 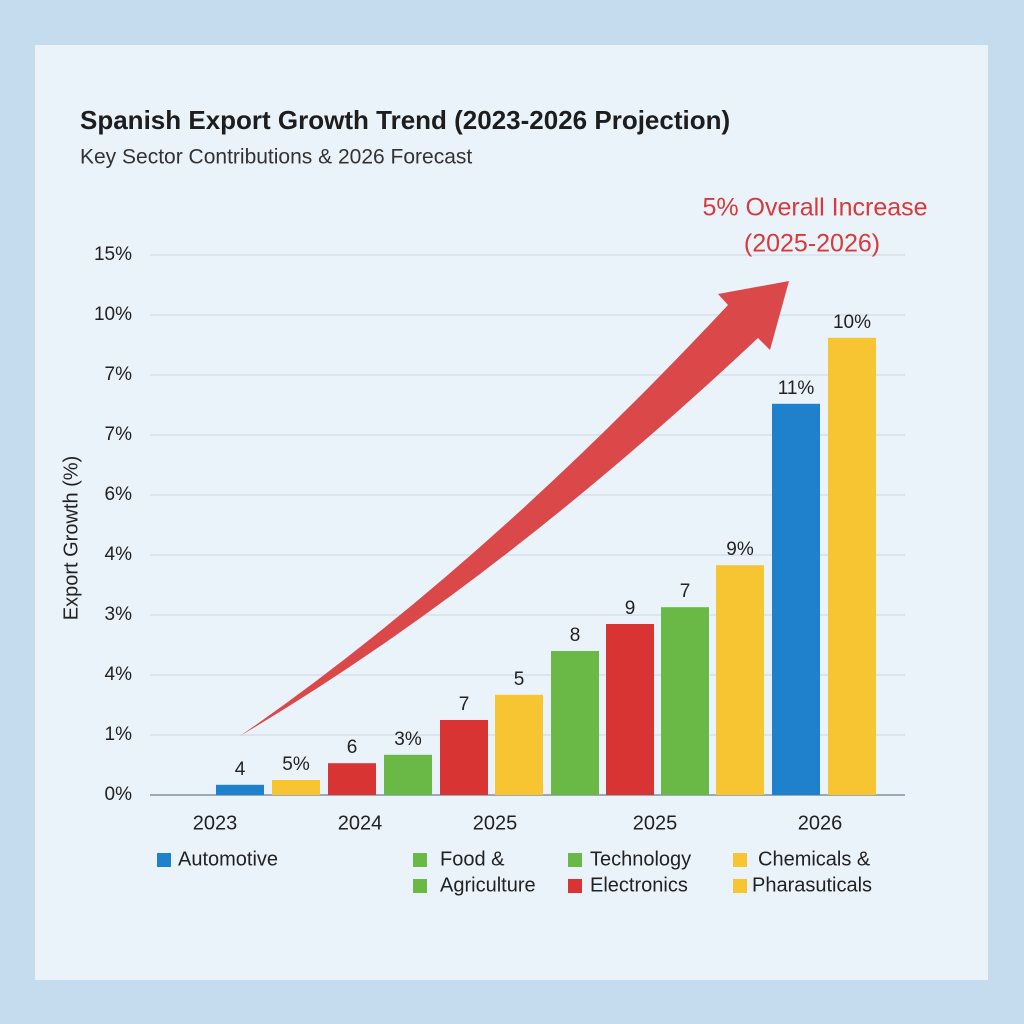 What do you see at coordinates (119, 734) in the screenshot?
I see `y-tick-label: 1%` at bounding box center [119, 734].